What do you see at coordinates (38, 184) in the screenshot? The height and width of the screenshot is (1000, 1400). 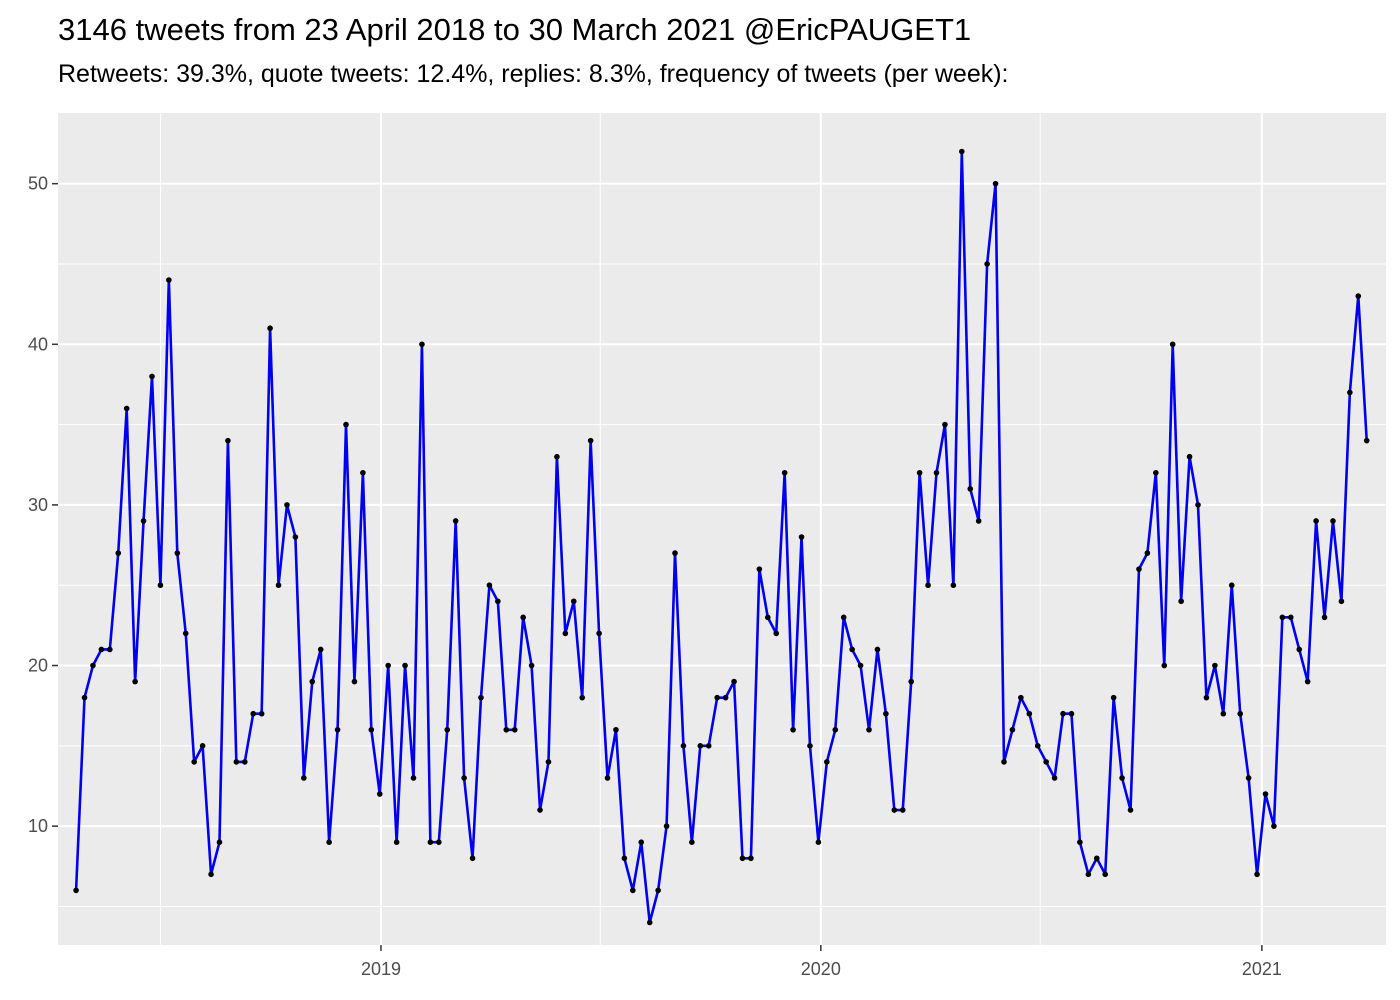 I see `y-tick-label: 50` at bounding box center [38, 184].